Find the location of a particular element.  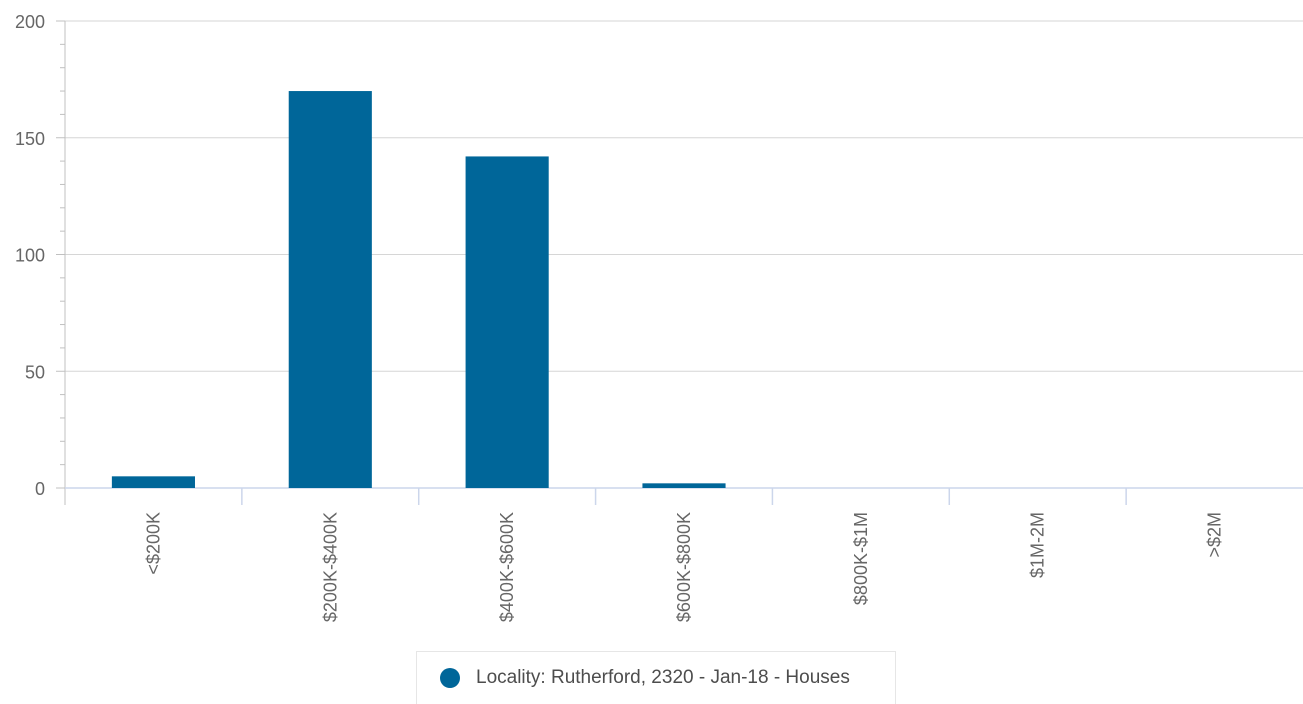

y-tick-label: 50 is located at coordinates (35, 372).